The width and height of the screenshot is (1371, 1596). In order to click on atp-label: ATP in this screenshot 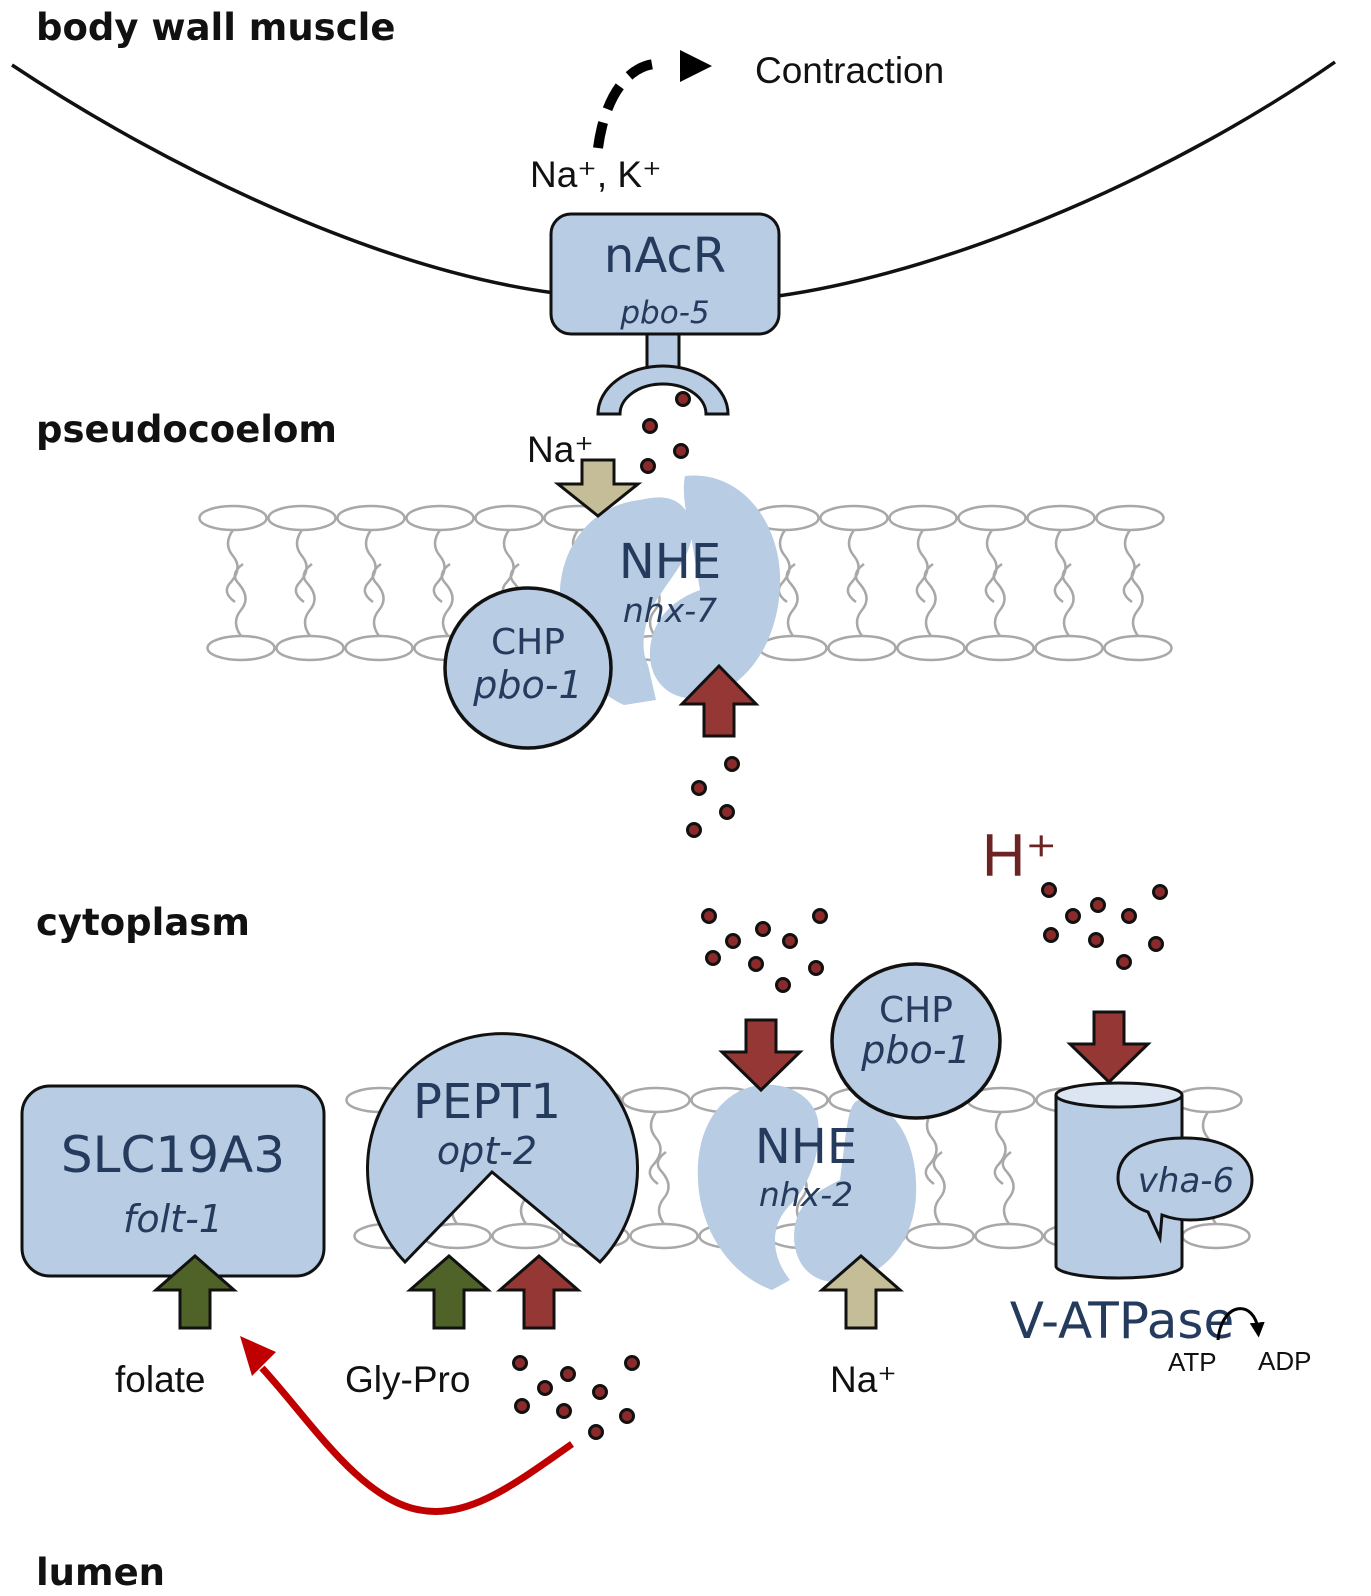, I will do `click(1192, 1362)`.